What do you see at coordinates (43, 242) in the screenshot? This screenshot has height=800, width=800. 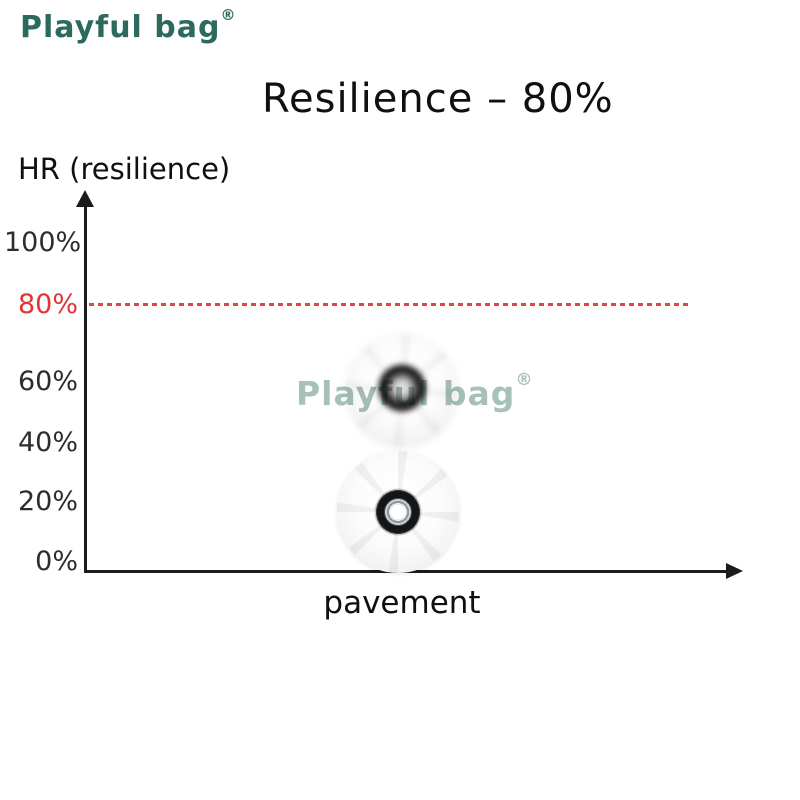 I see `y-tick-100: 100%` at bounding box center [43, 242].